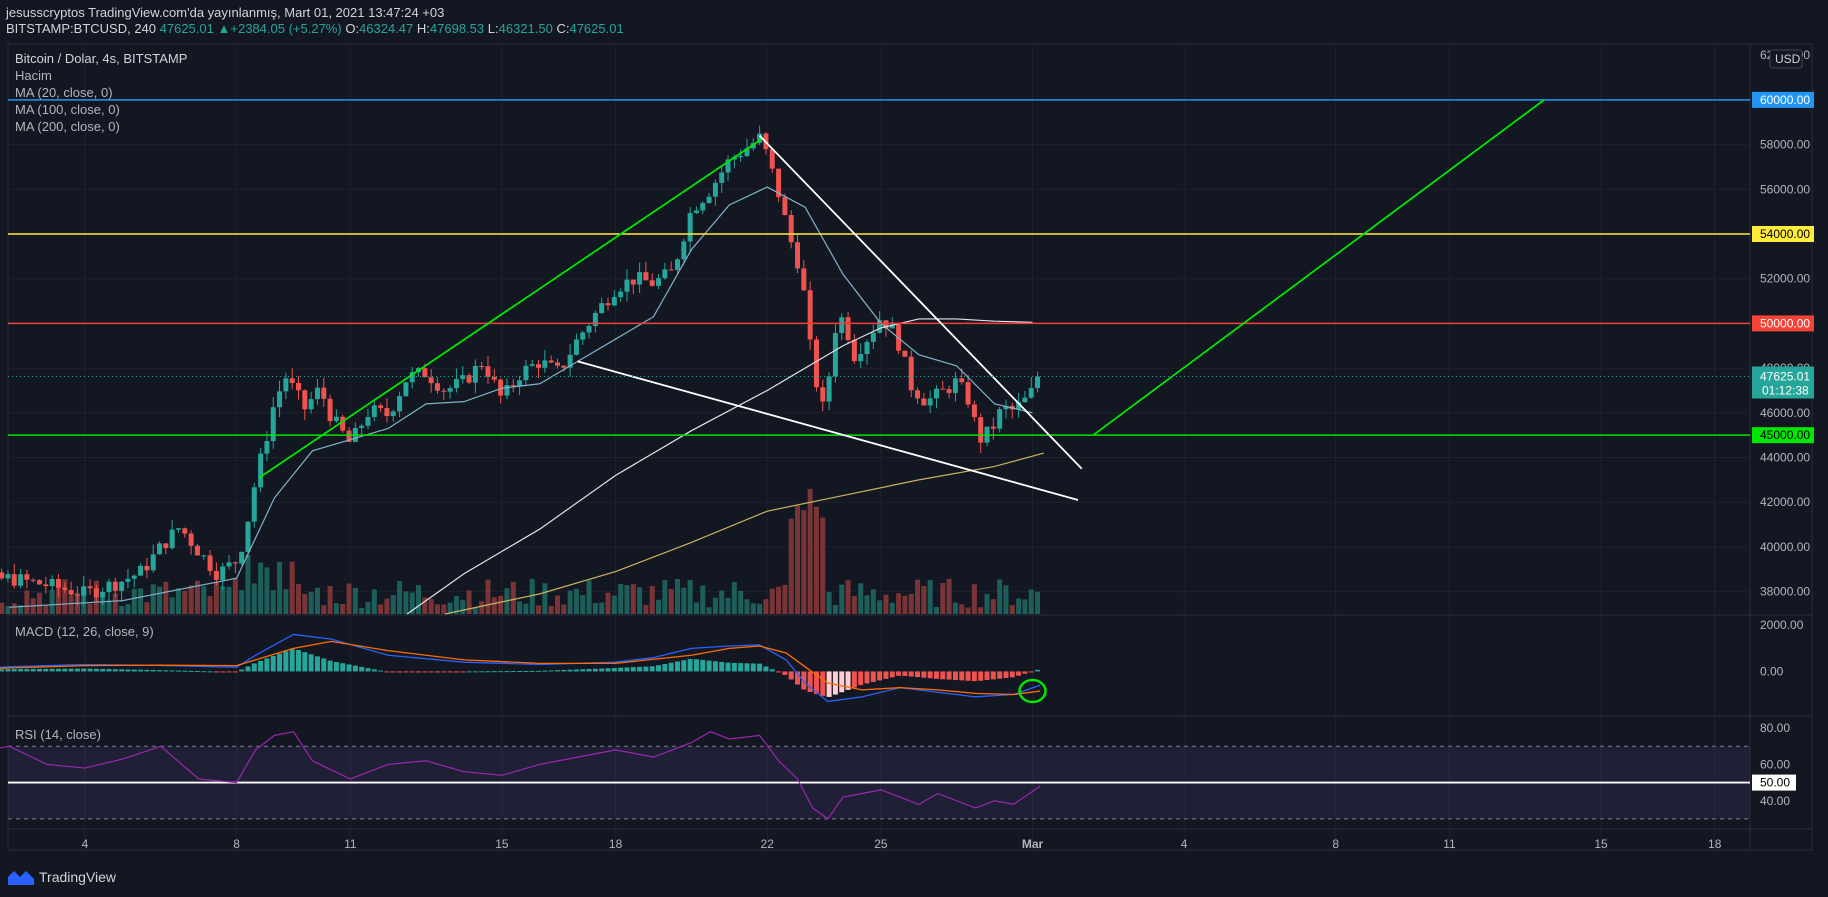  Describe the element at coordinates (101, 58) in the screenshot. I see `legend-title: Bitcoin / Dolar, 4s, BITSTAMP` at that location.